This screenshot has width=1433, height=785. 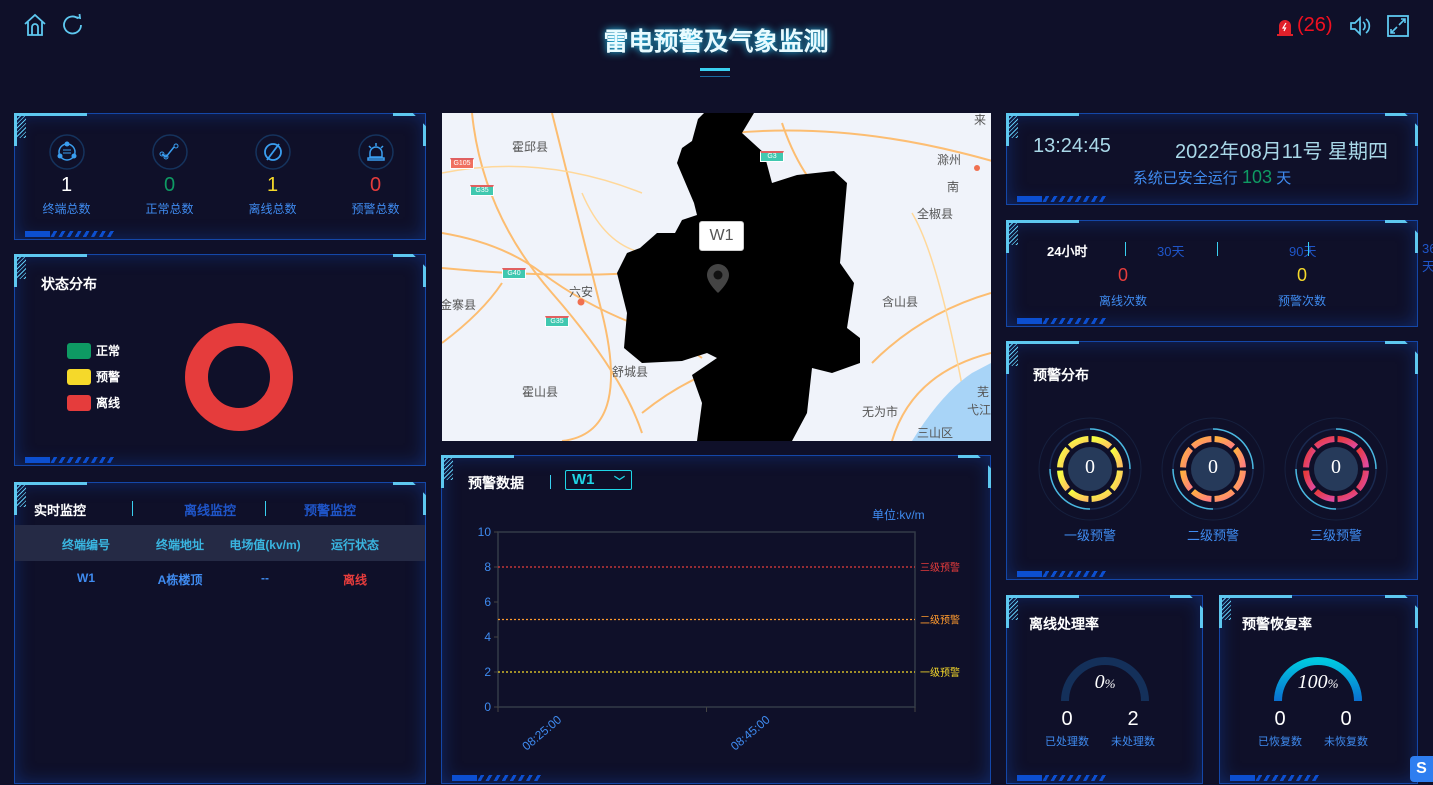 I want to click on map-place-label: 弋江, so click(x=979, y=410).